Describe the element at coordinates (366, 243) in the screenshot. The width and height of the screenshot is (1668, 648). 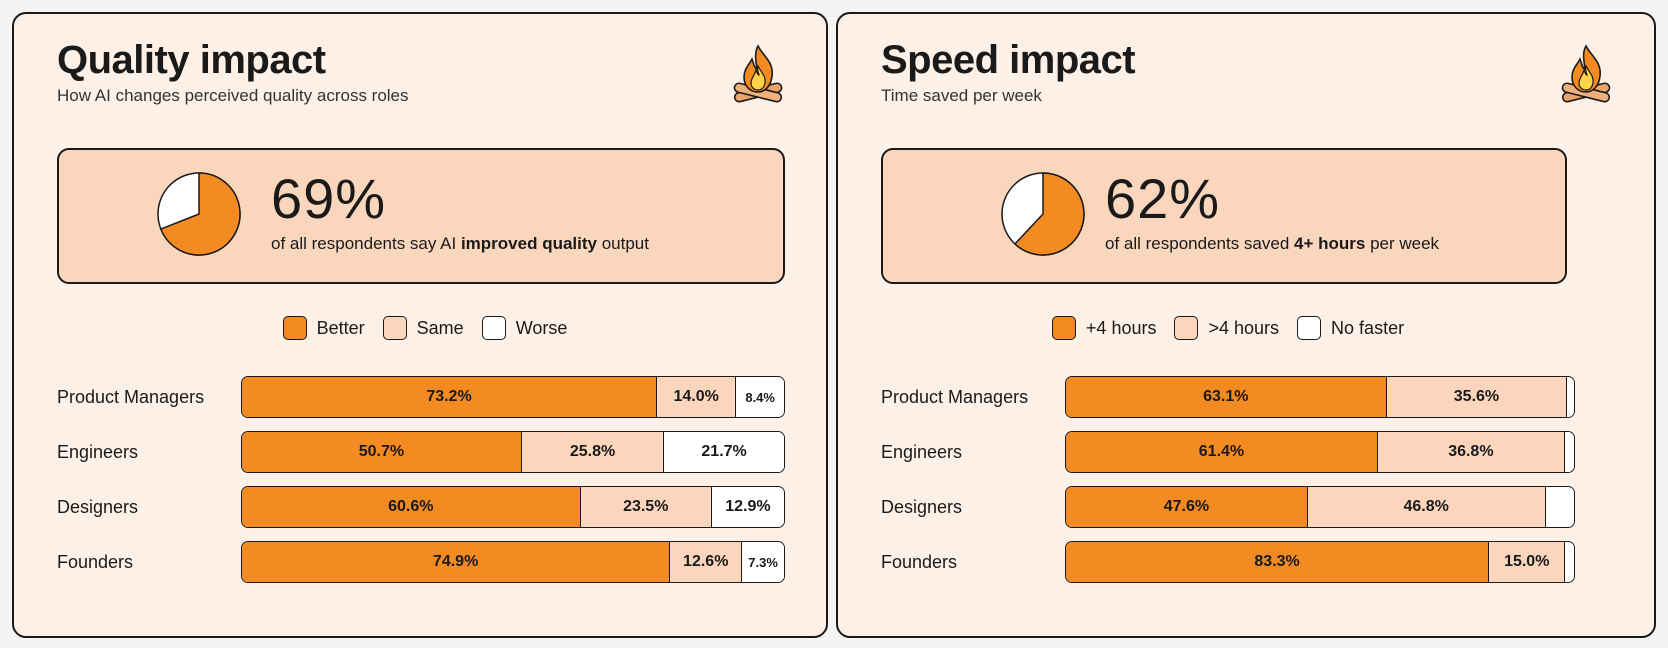
I see `summary-text-before: of all respondents say AI` at that location.